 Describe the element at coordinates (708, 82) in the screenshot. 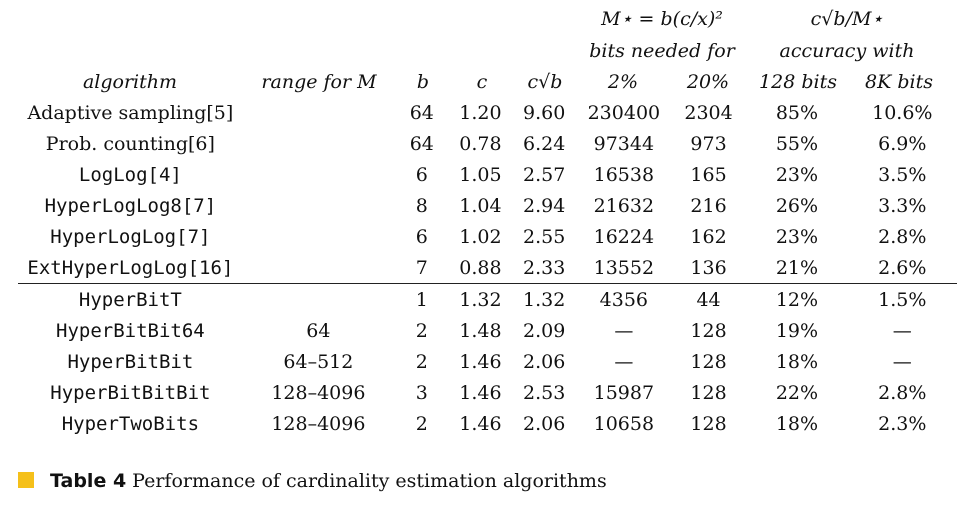

I see `col-header-20pct: 20%` at that location.